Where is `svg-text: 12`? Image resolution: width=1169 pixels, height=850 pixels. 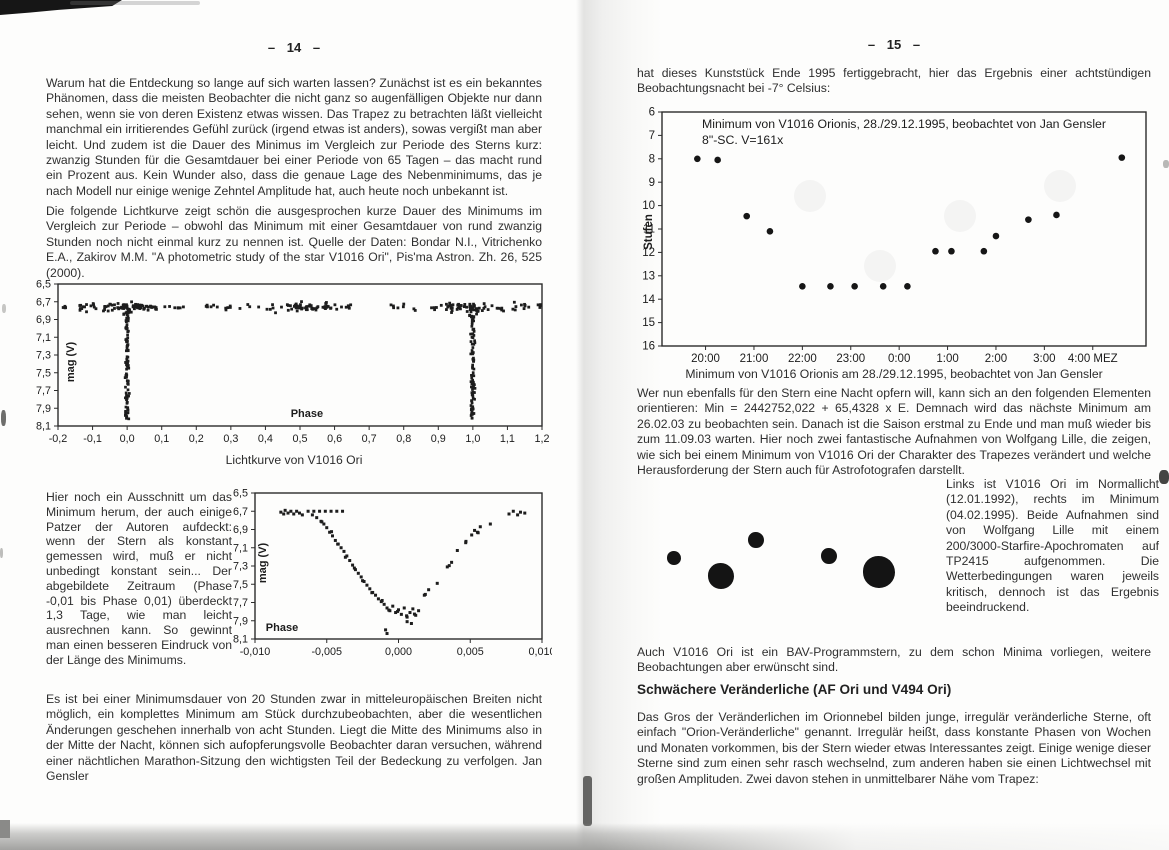 svg-text: 12 is located at coordinates (648, 253).